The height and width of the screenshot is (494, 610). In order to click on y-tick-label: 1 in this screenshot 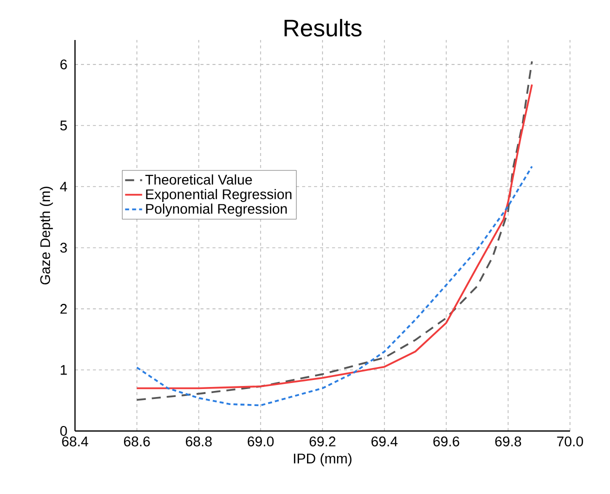, I will do `click(63, 370)`.